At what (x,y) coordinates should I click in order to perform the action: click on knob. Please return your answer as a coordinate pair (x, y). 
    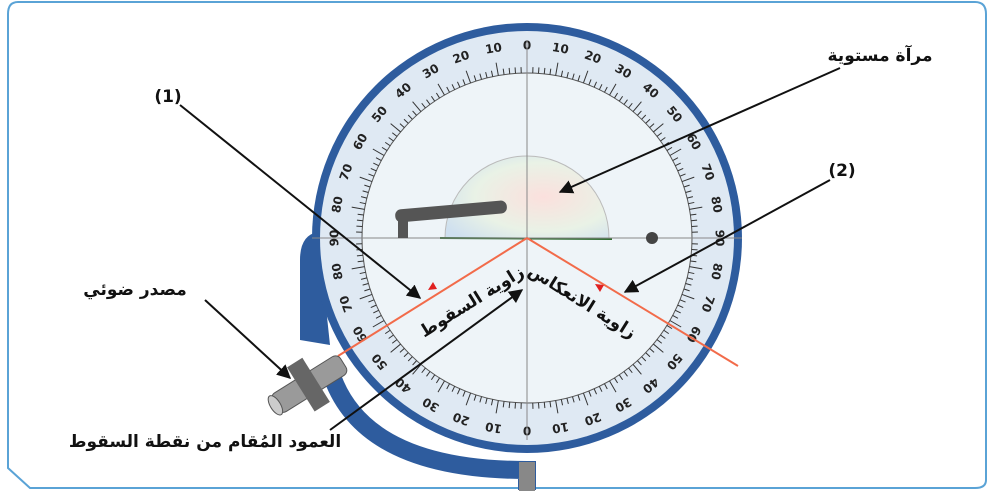
    Looking at the image, I should click on (652, 238).